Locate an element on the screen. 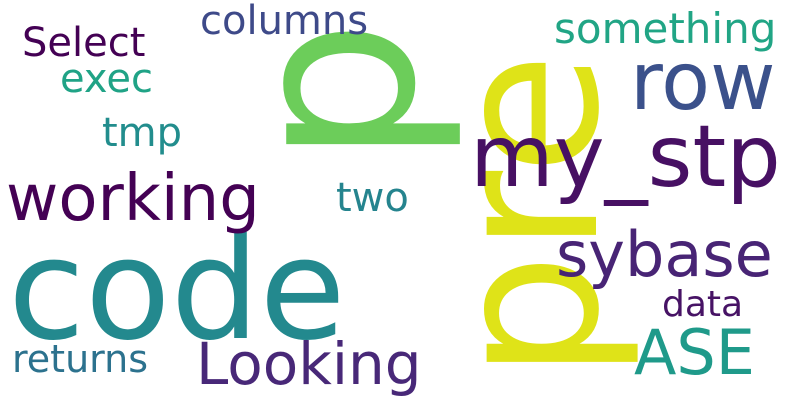  word-sybase: sybase is located at coordinates (664, 254).